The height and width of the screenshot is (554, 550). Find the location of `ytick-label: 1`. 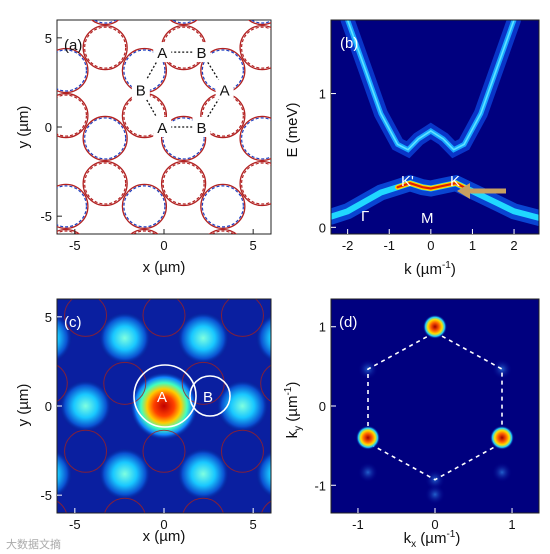

ytick-label: 1 is located at coordinates (322, 94).